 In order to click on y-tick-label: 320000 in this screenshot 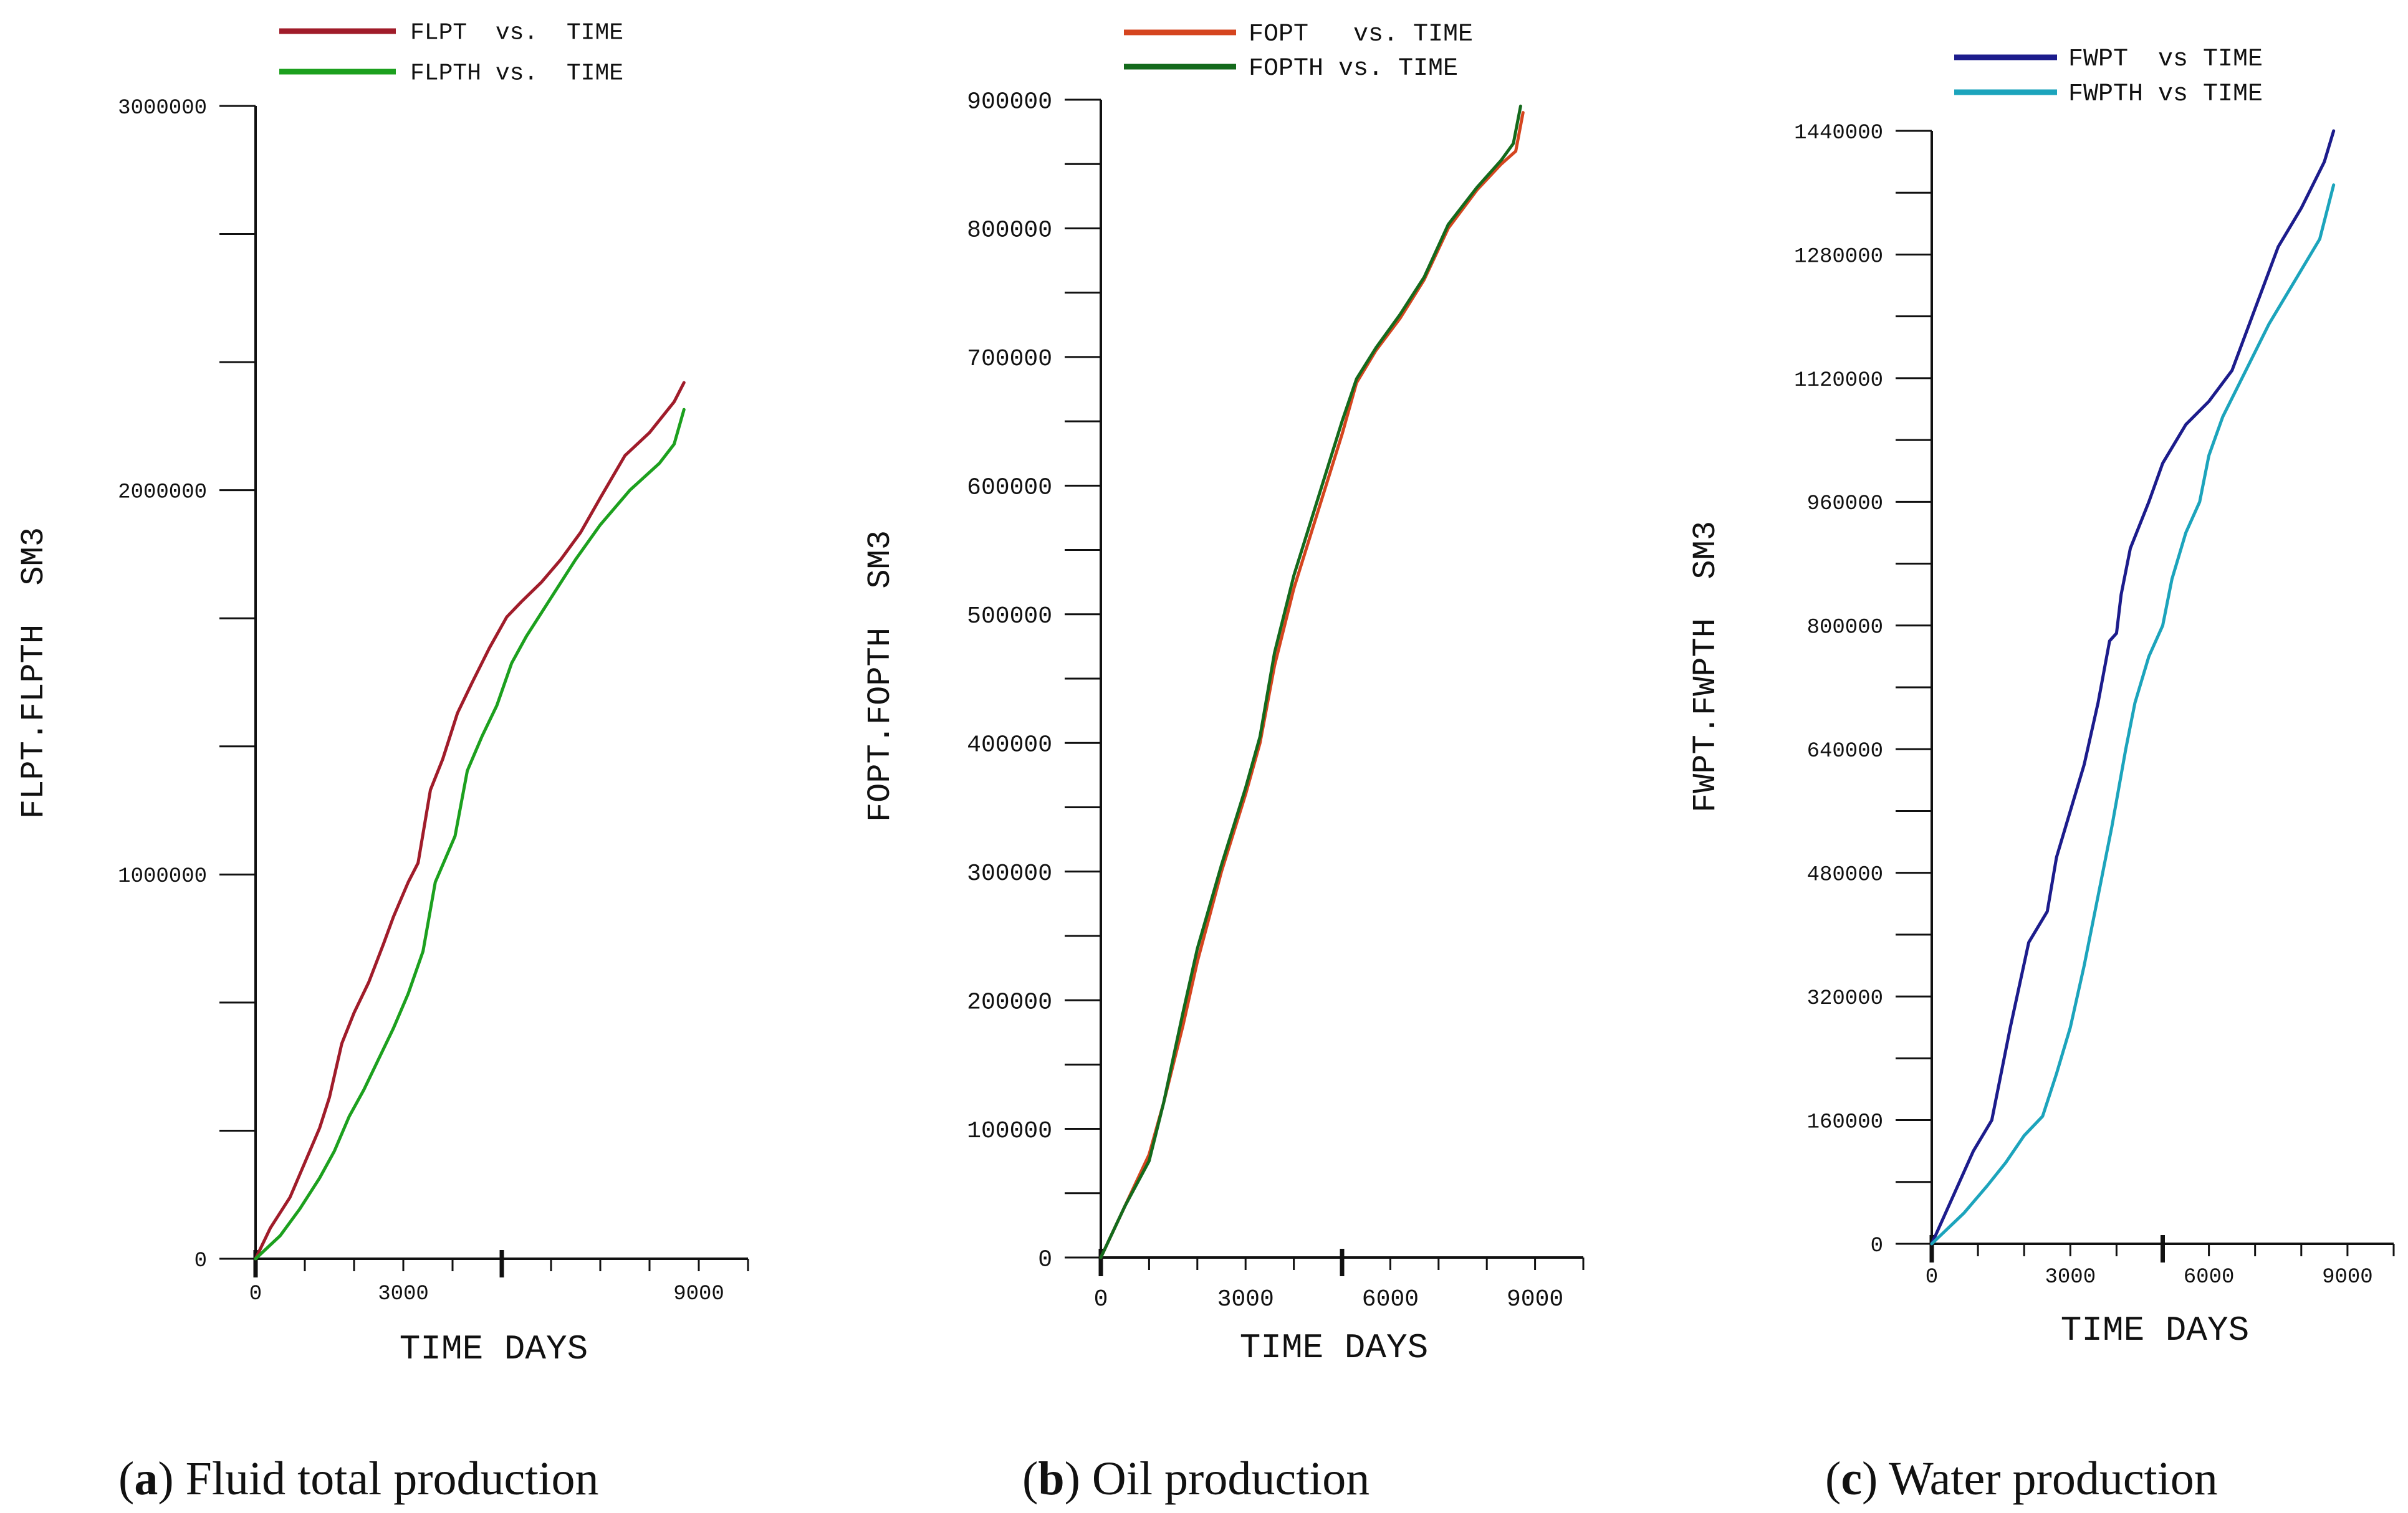, I will do `click(1845, 999)`.